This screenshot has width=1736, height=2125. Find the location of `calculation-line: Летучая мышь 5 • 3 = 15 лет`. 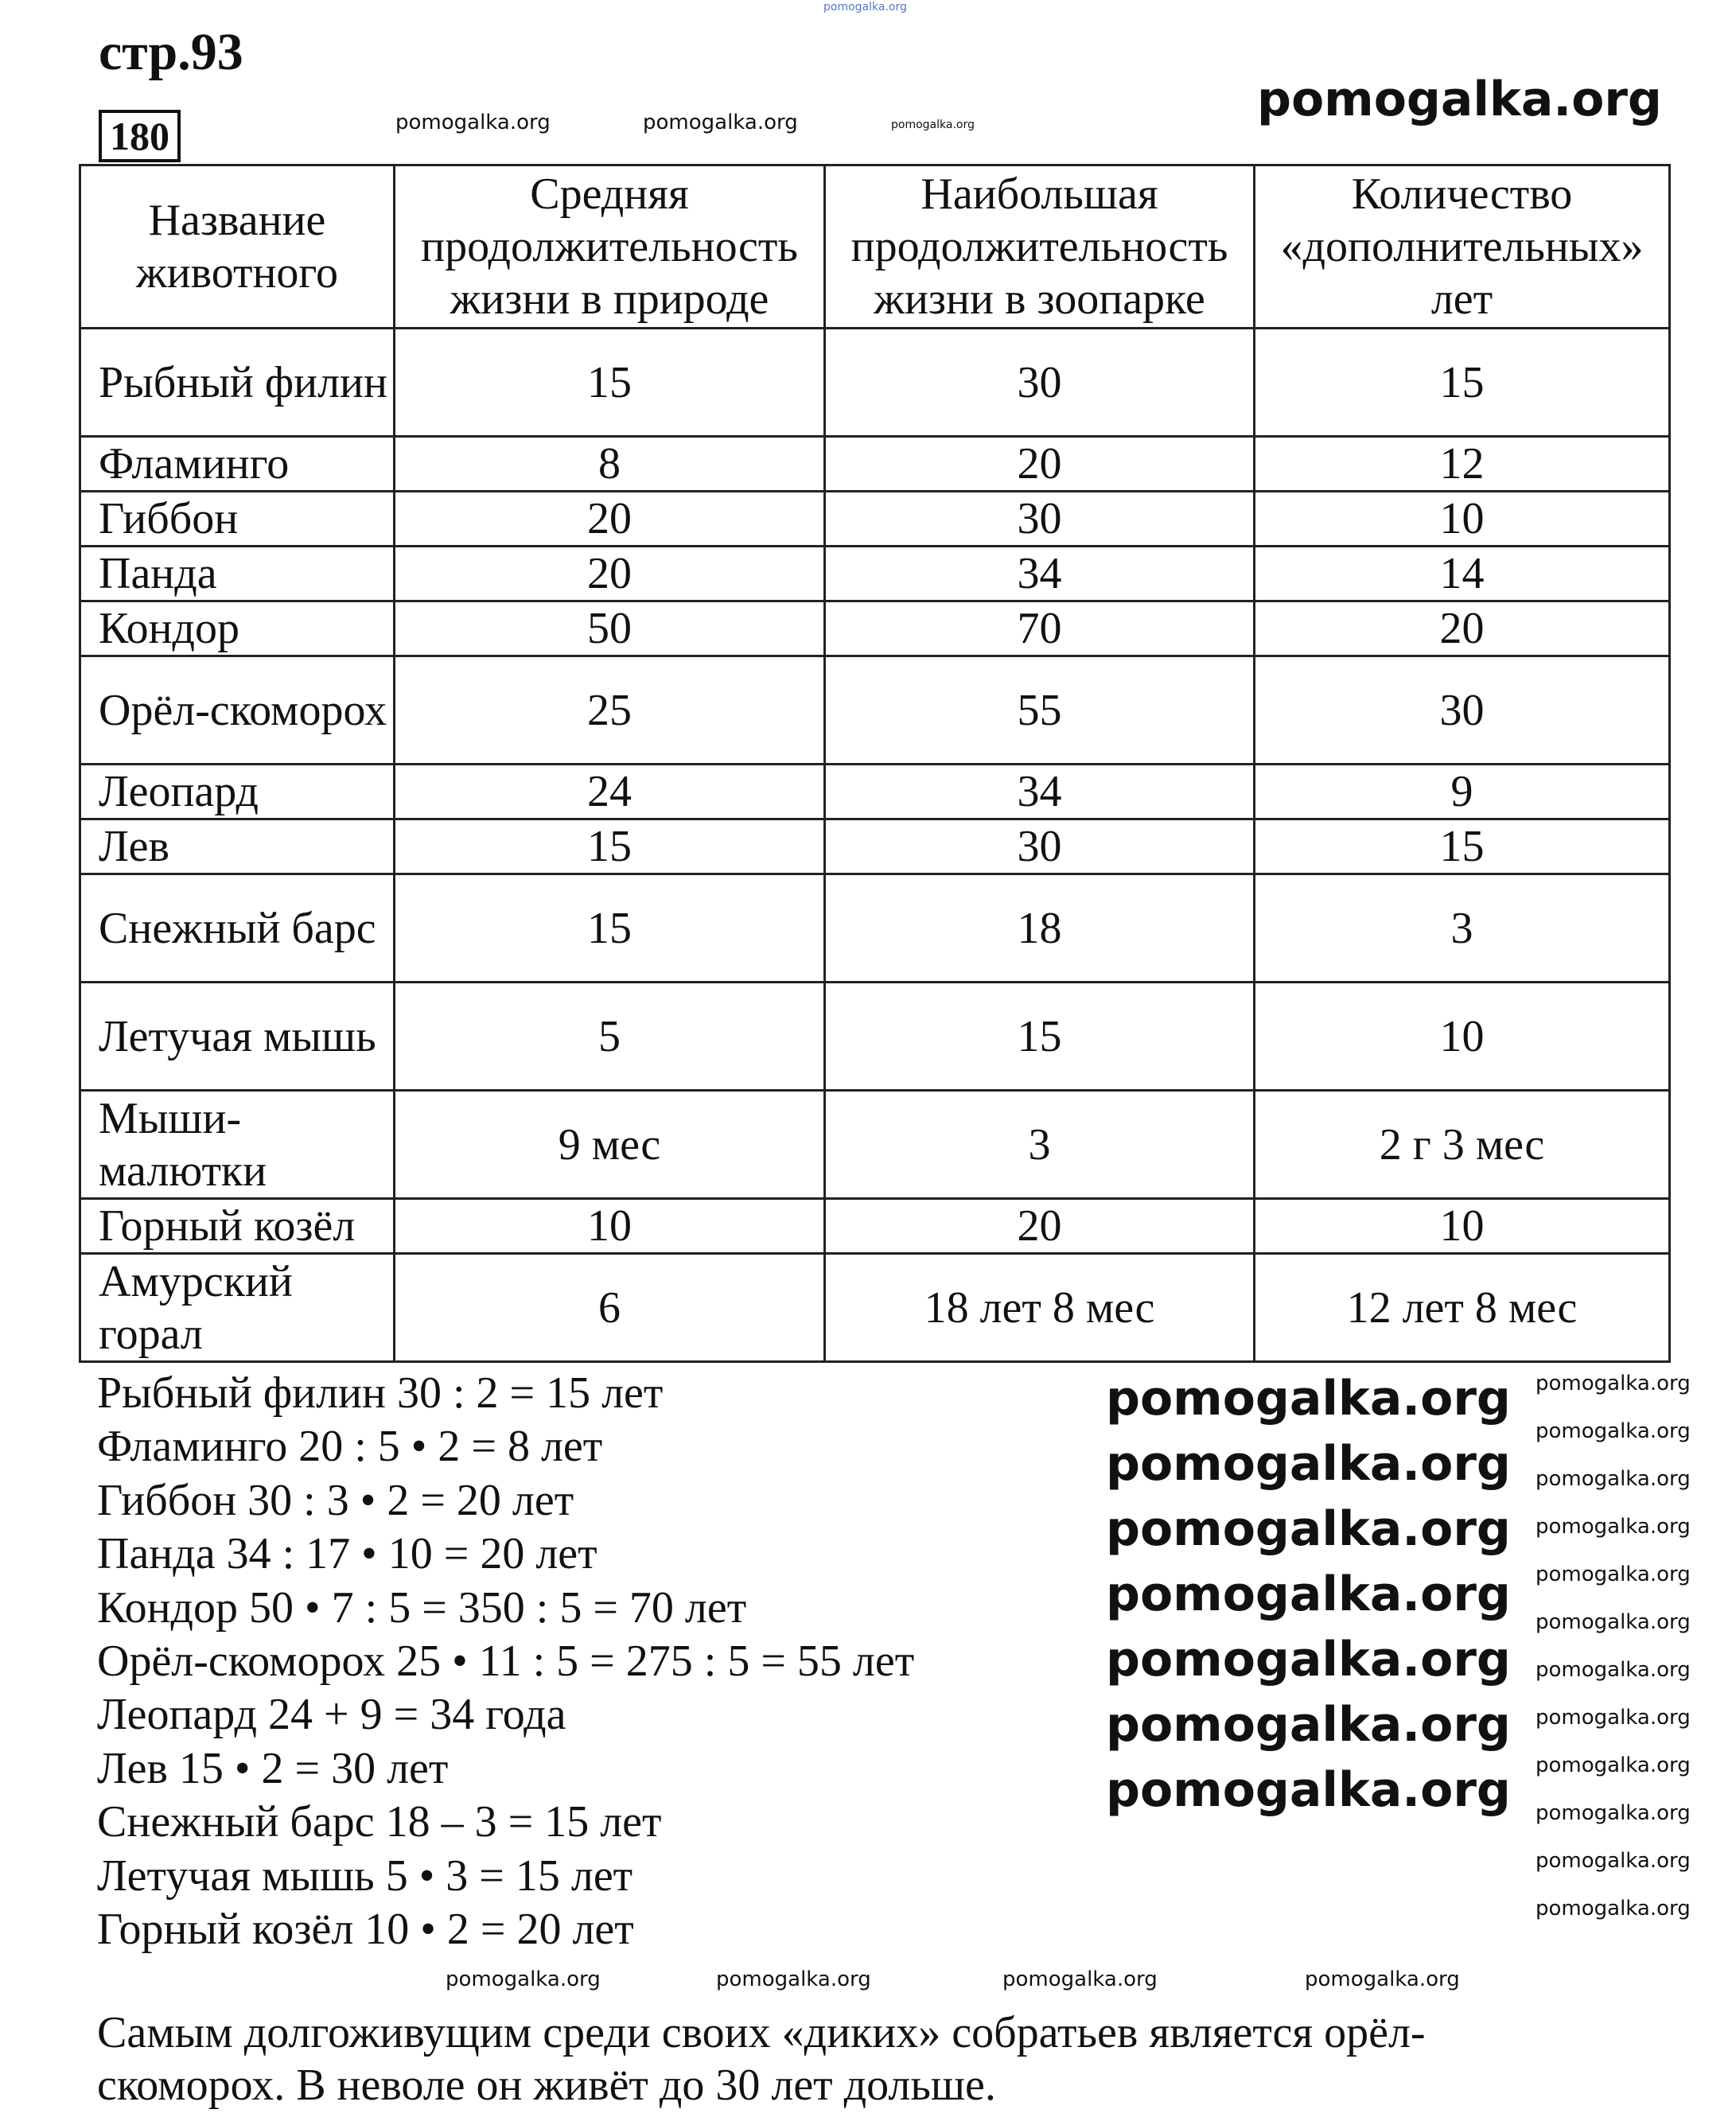

calculation-line: Летучая мышь 5 • 3 = 15 лет is located at coordinates (365, 1876).